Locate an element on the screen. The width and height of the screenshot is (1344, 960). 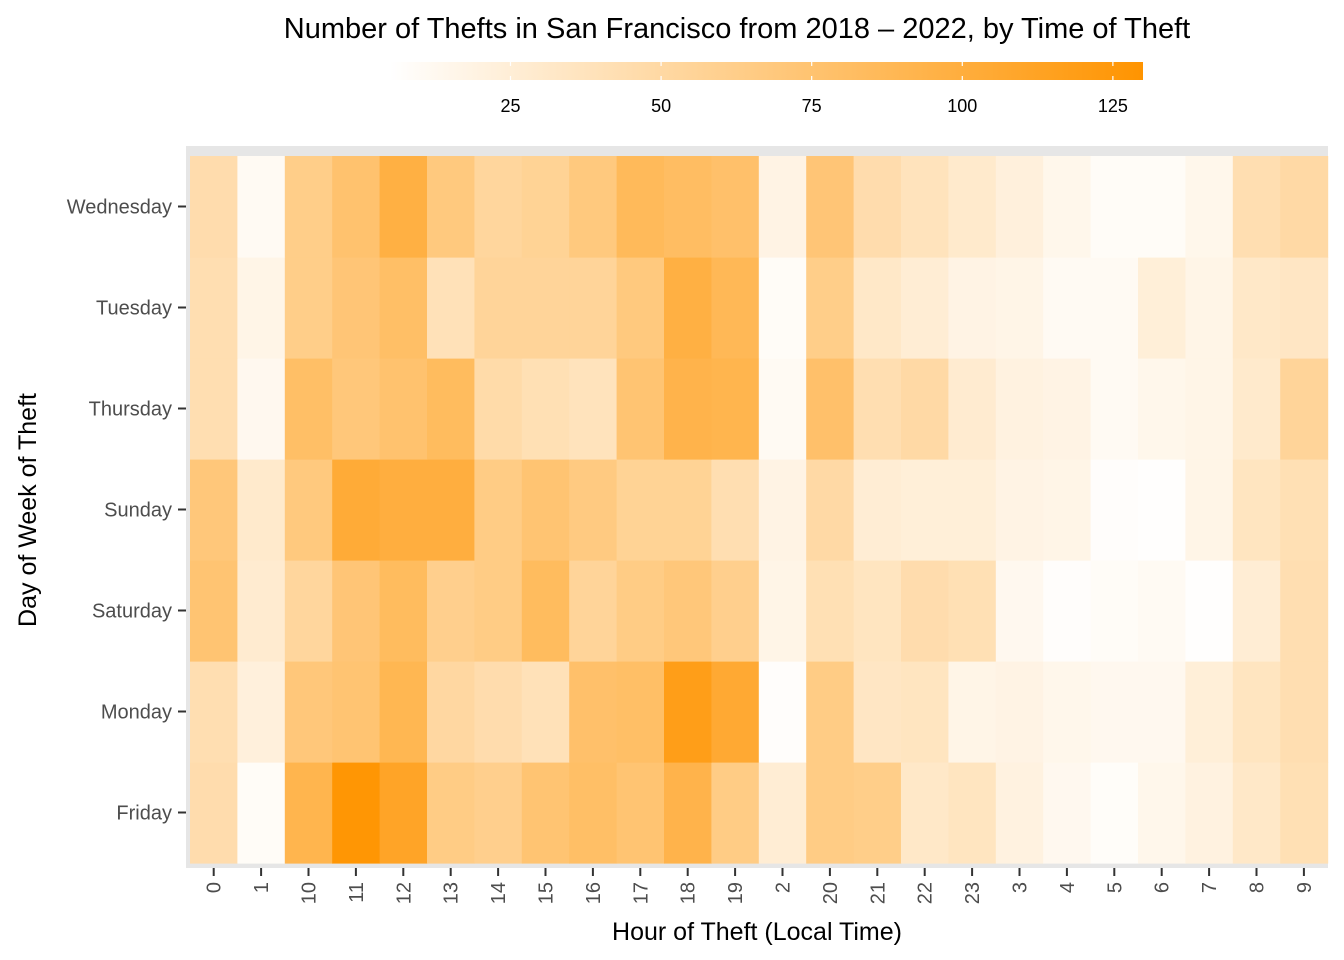
x-tick-label: 13 is located at coordinates (452, 893).